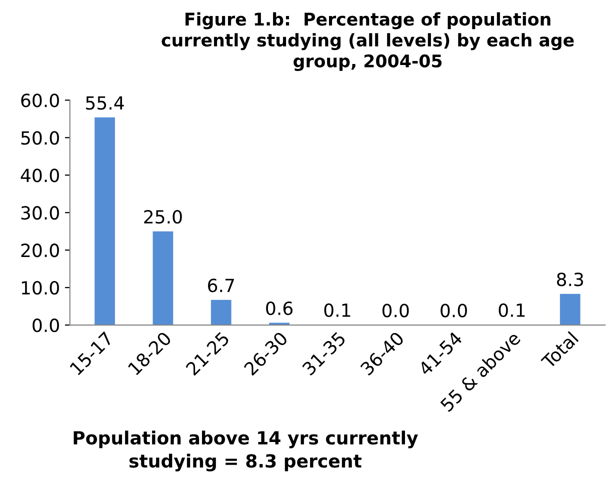 This screenshot has height=491, width=613. What do you see at coordinates (163, 217) in the screenshot?
I see `data-label: 25.0` at bounding box center [163, 217].